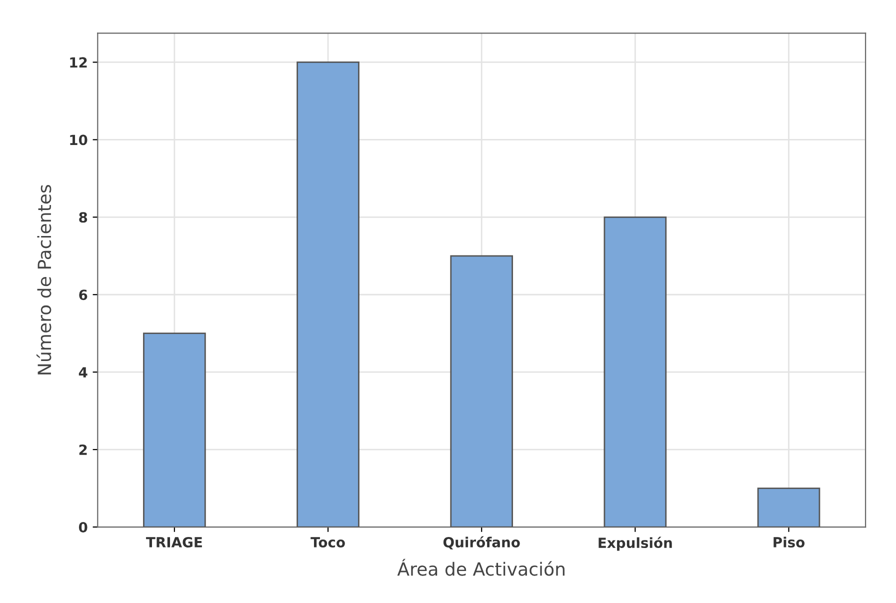 This screenshot has height=603, width=896. Describe the element at coordinates (79, 140) in the screenshot. I see `y-tick-label: 10` at that location.